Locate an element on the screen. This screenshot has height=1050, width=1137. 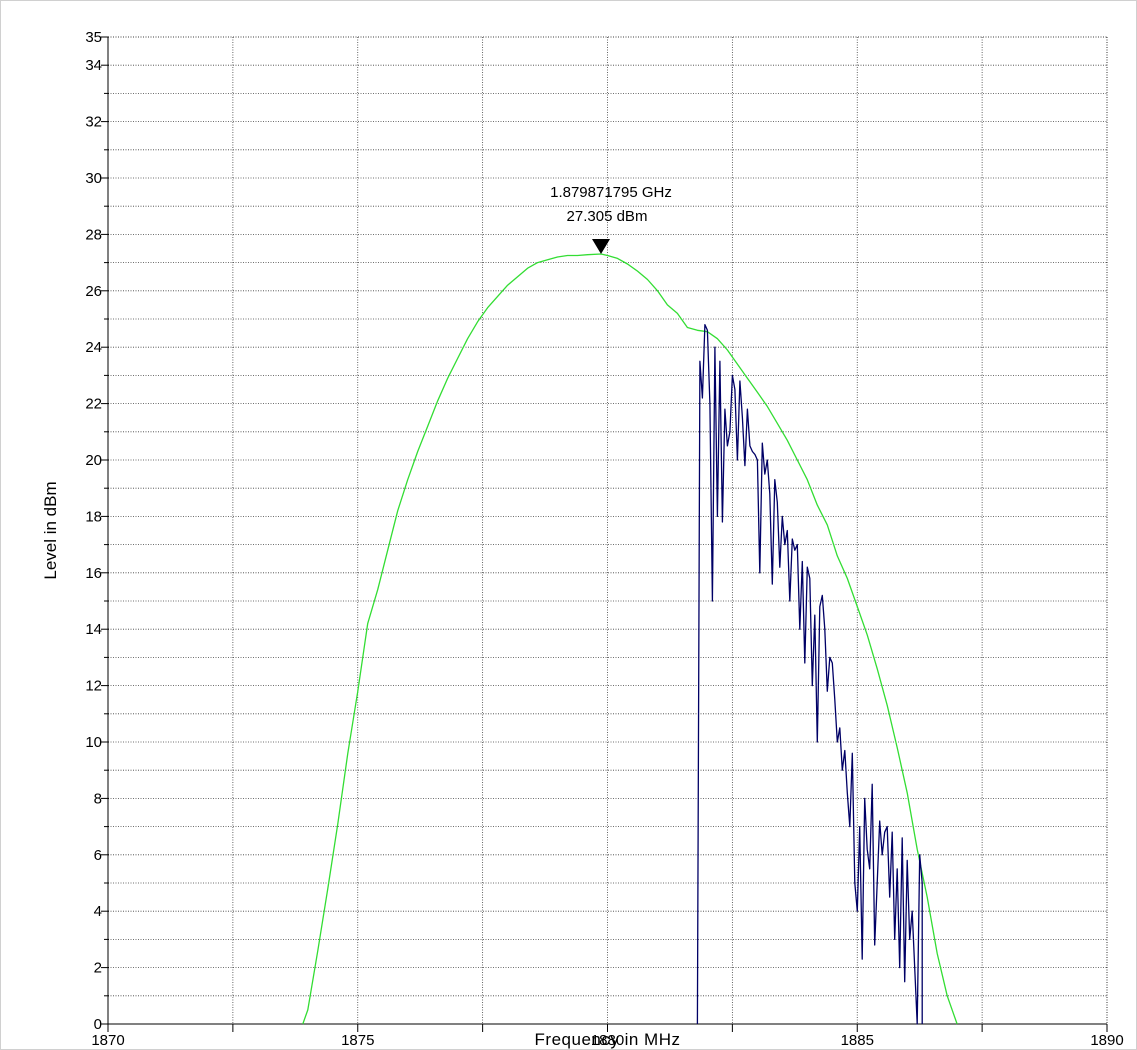
y-tick-label: 16 is located at coordinates (93, 573).